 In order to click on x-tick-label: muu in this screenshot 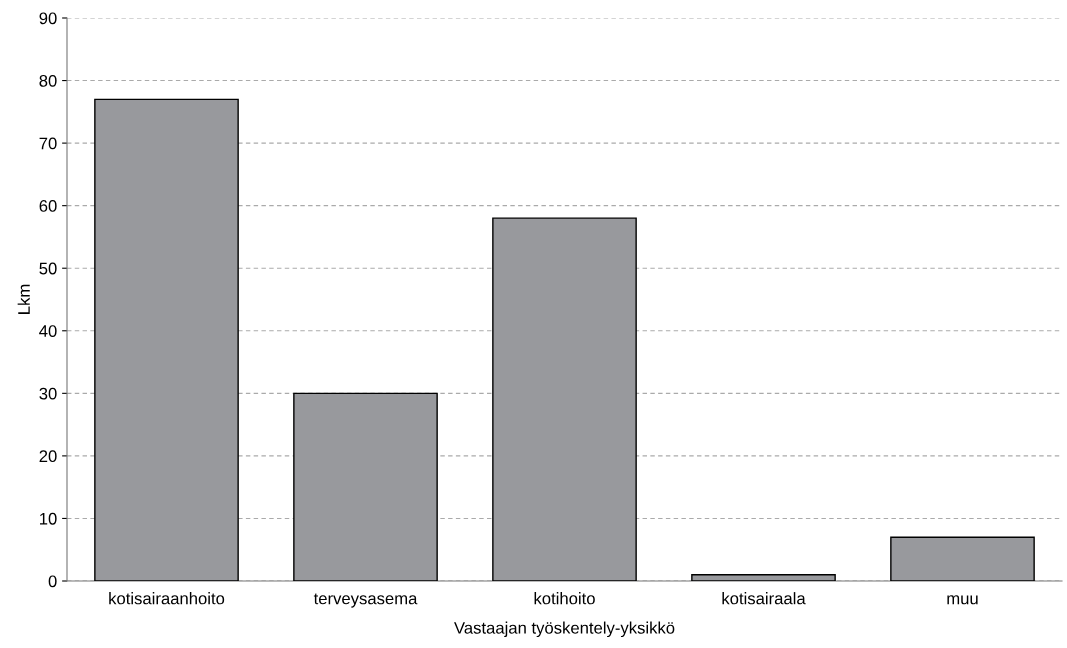, I will do `click(962, 600)`.